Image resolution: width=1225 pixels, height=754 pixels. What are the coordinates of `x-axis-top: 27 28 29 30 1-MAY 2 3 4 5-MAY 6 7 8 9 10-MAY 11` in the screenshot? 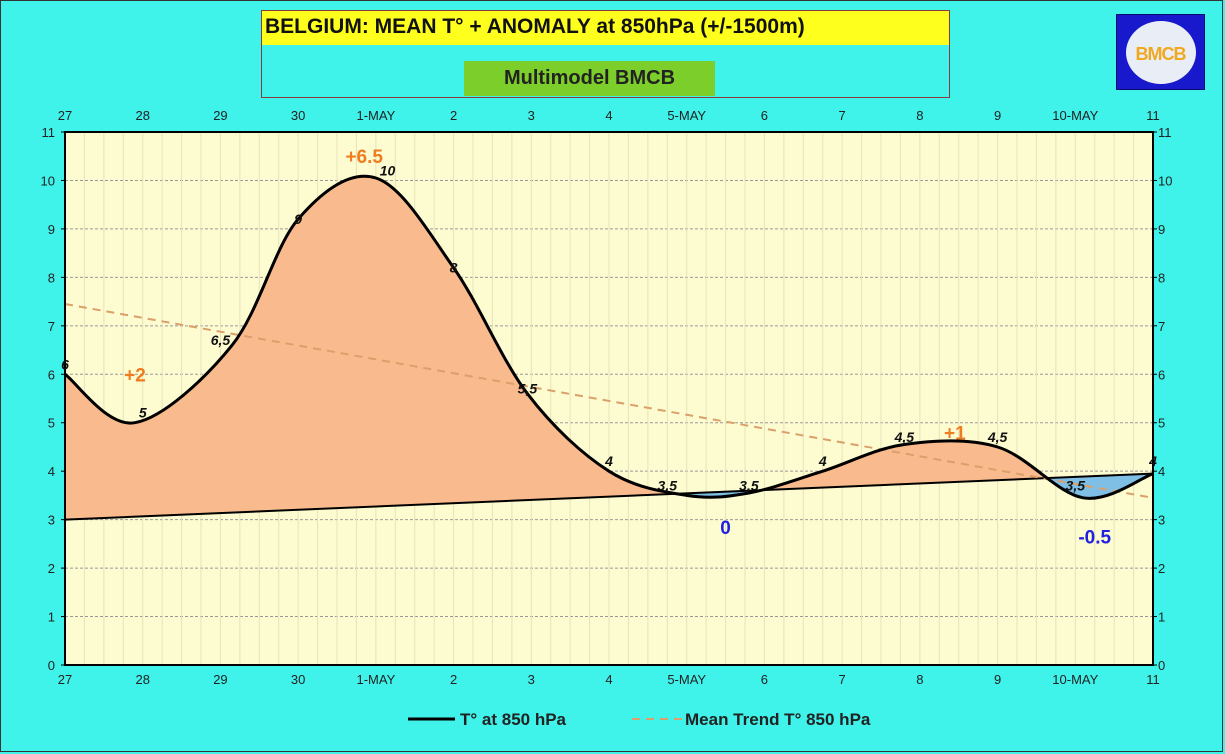 It's located at (609, 115).